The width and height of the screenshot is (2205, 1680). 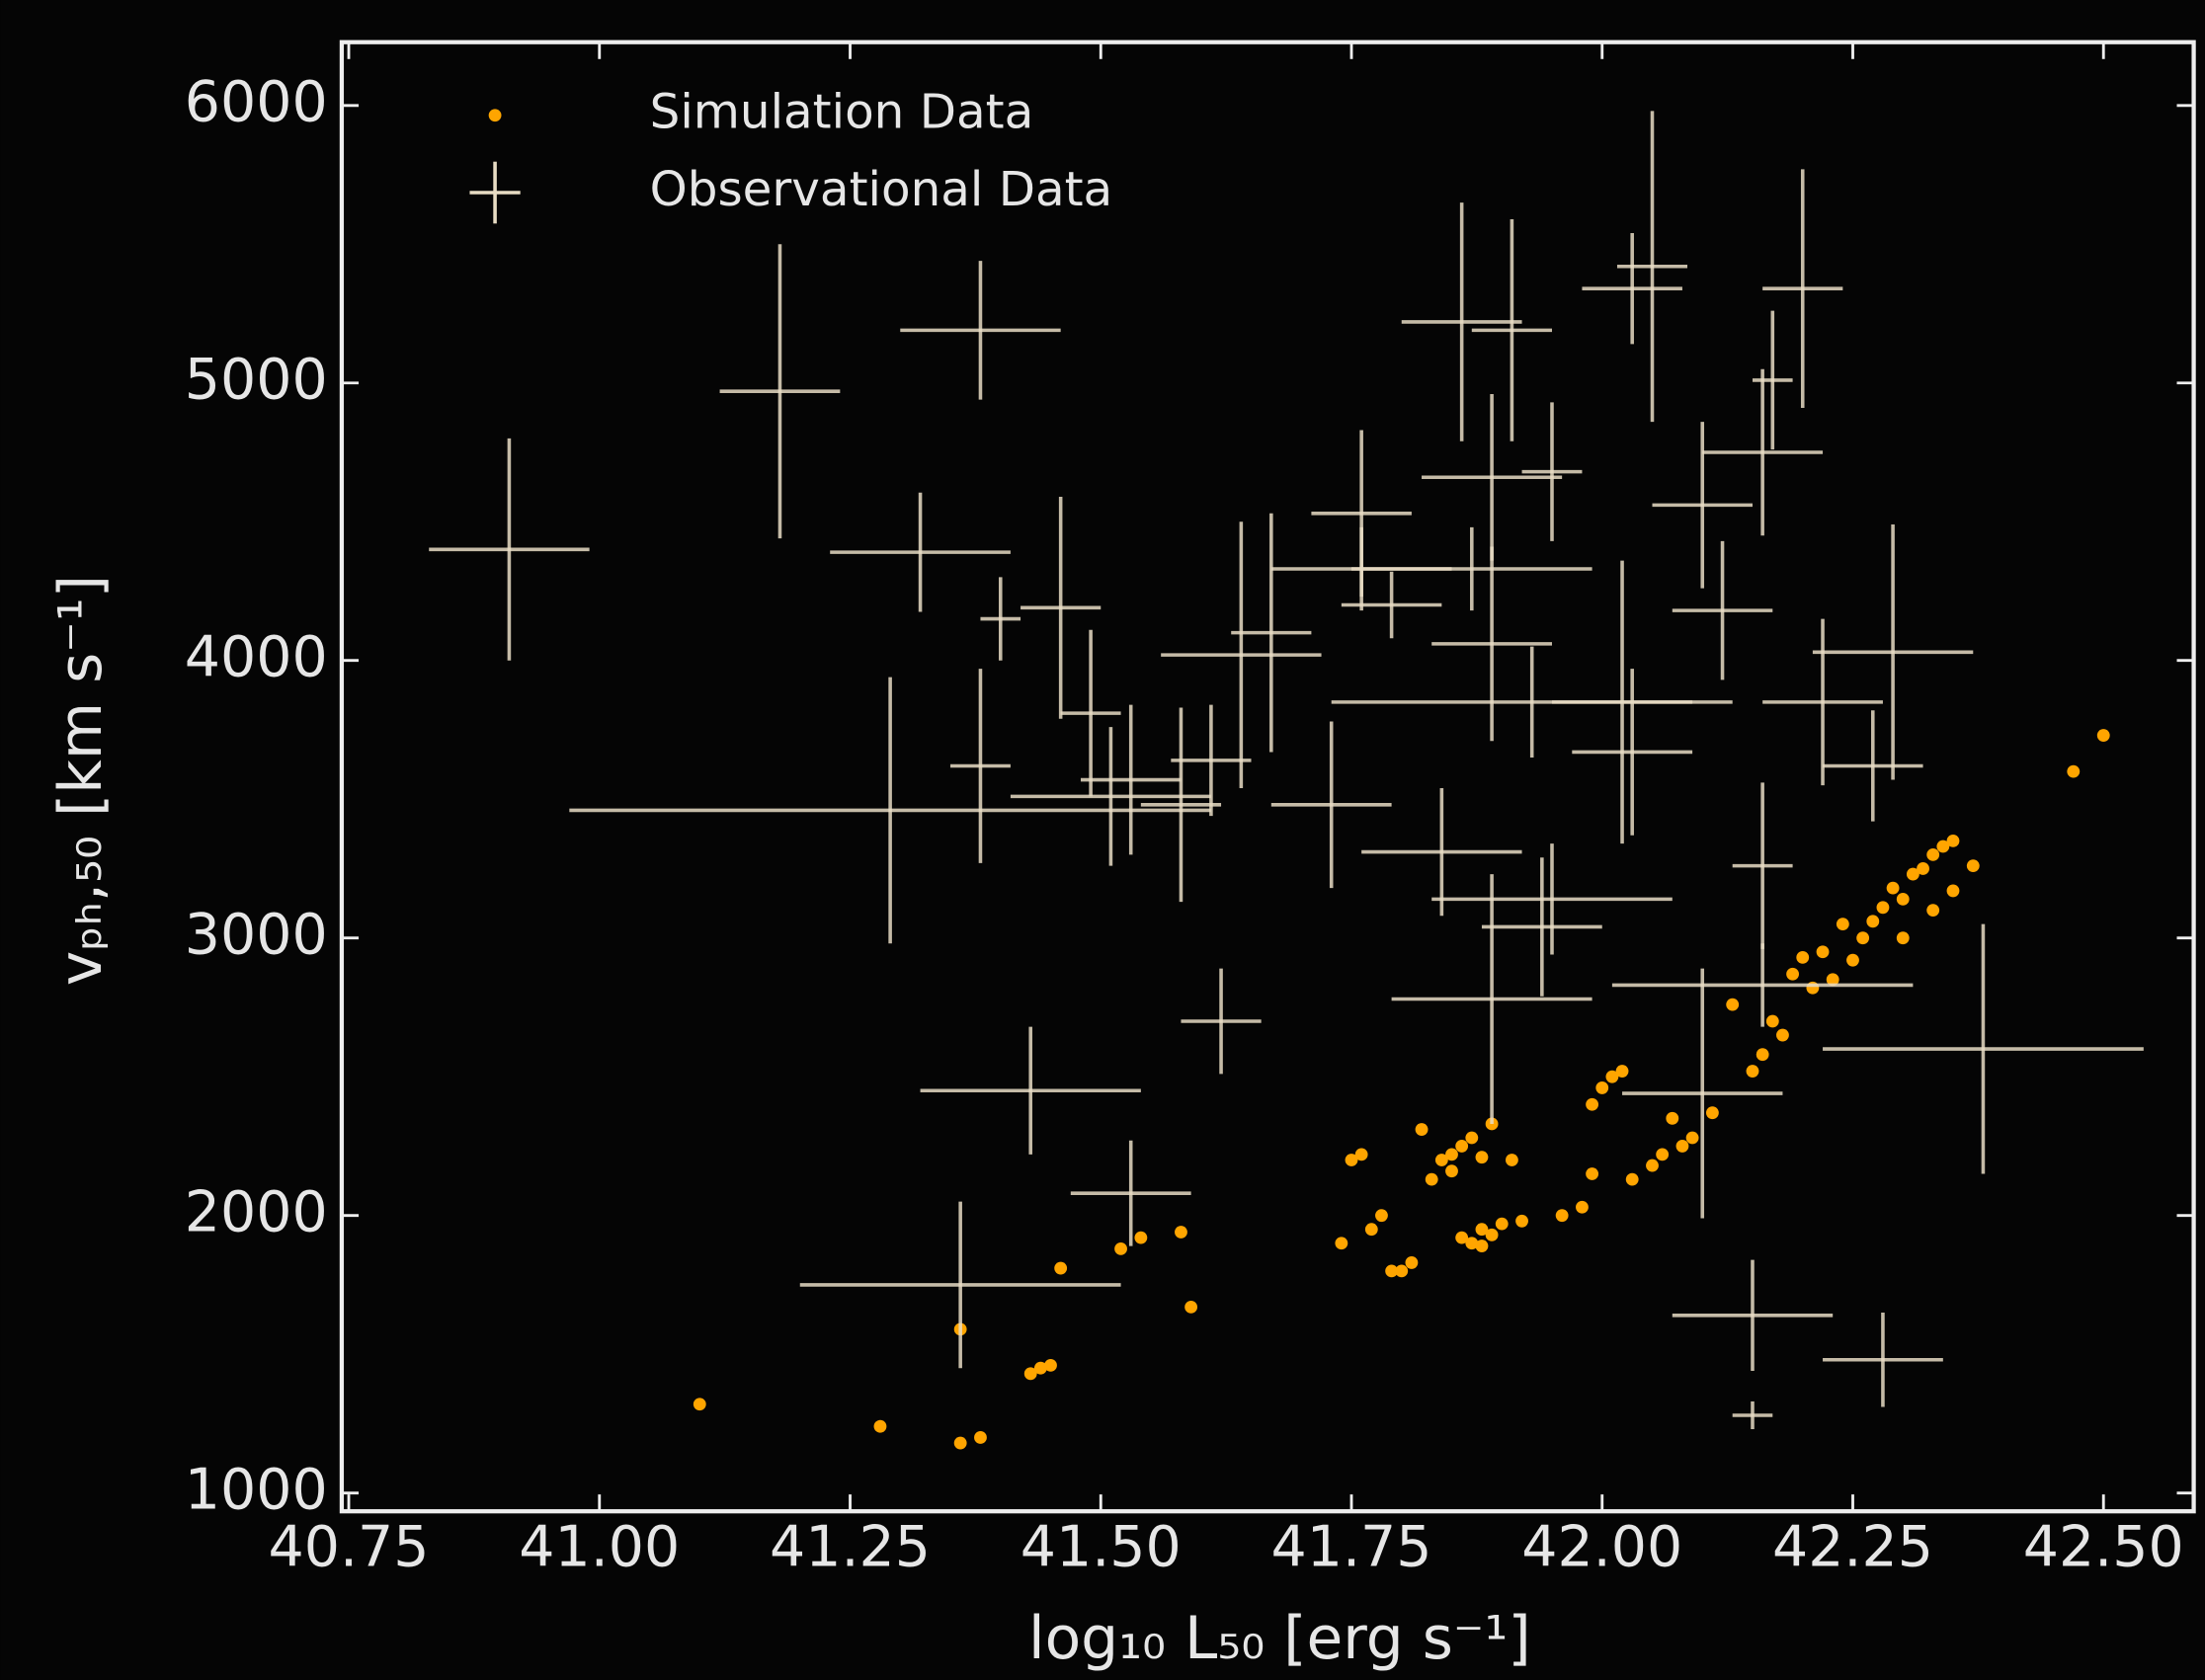 What do you see at coordinates (495, 115) in the screenshot?
I see `legend-marker` at bounding box center [495, 115].